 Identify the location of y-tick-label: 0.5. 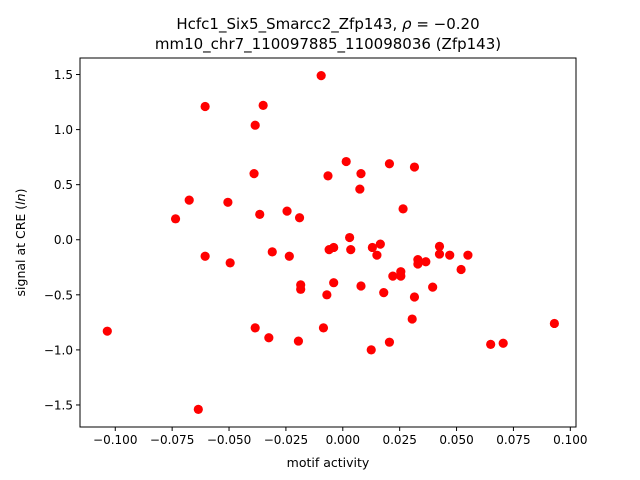
(63, 185).